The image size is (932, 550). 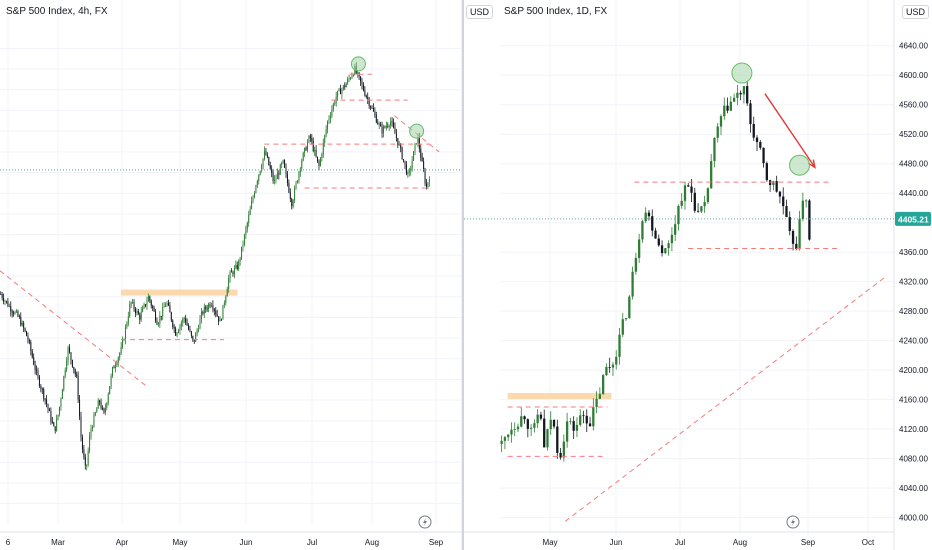 What do you see at coordinates (790, 130) in the screenshot?
I see `trend-arrow` at bounding box center [790, 130].